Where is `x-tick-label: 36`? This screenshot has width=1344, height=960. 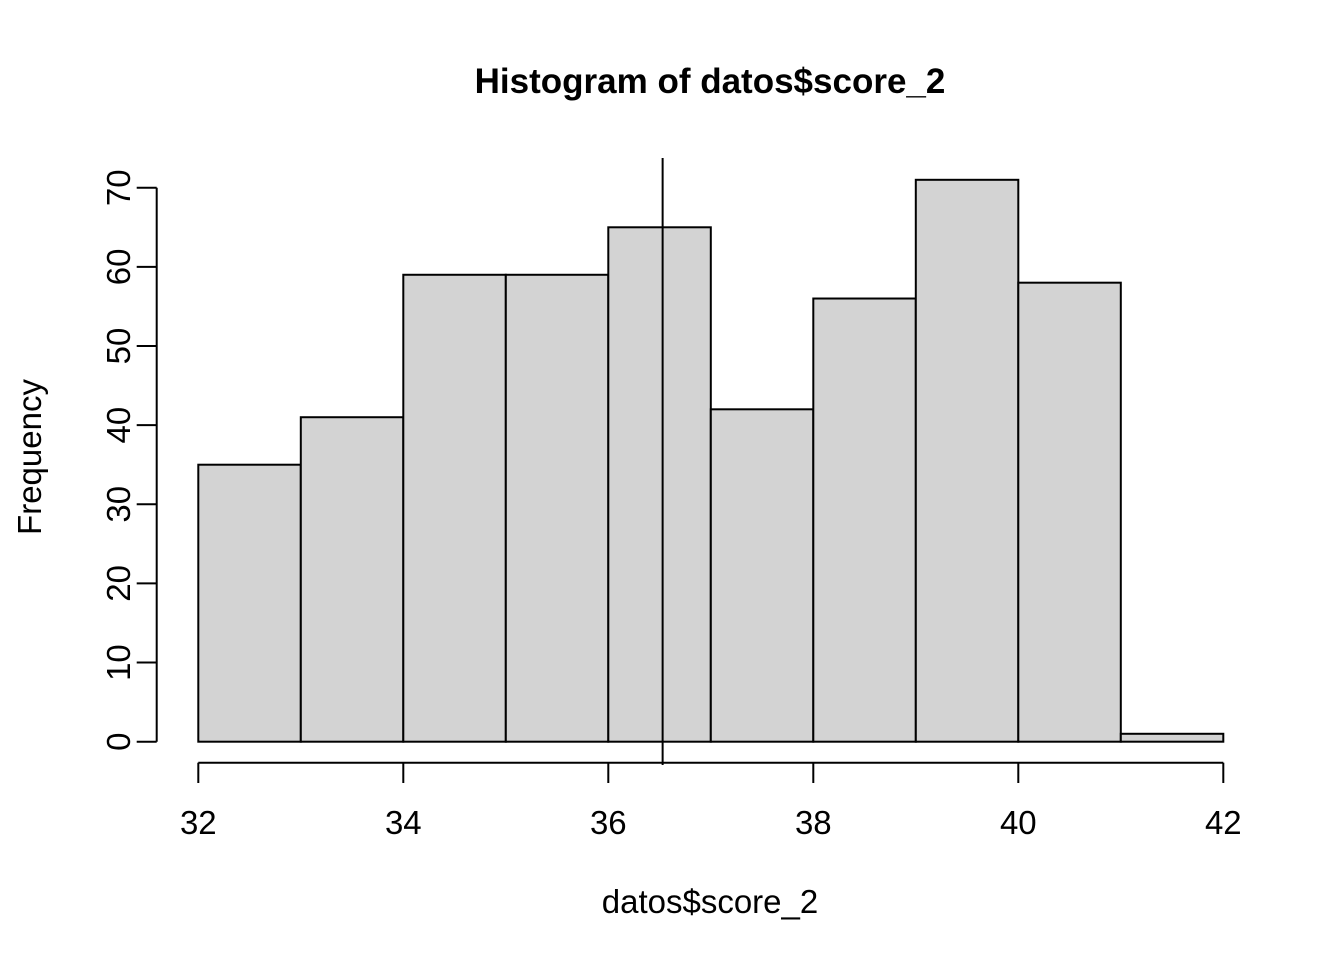 x-tick-label: 36 is located at coordinates (608, 822).